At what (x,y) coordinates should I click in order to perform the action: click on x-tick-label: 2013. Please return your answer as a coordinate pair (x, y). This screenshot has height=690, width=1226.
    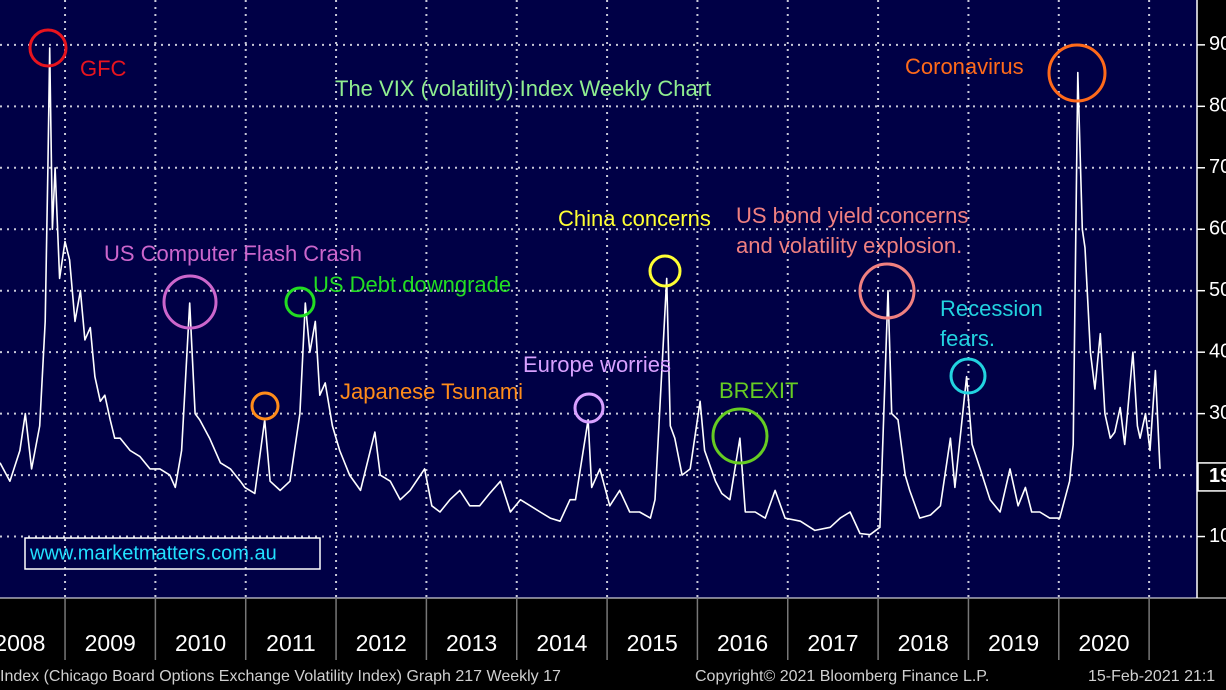
    Looking at the image, I should click on (471, 643).